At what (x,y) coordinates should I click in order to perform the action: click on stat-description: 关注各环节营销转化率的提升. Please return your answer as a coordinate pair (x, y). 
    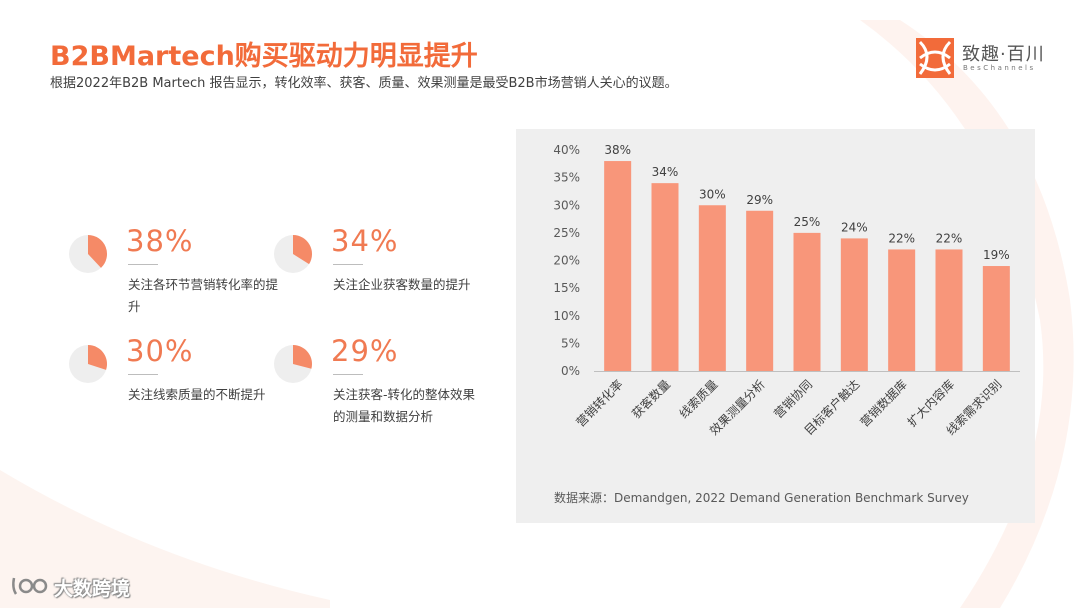
    Looking at the image, I should click on (203, 295).